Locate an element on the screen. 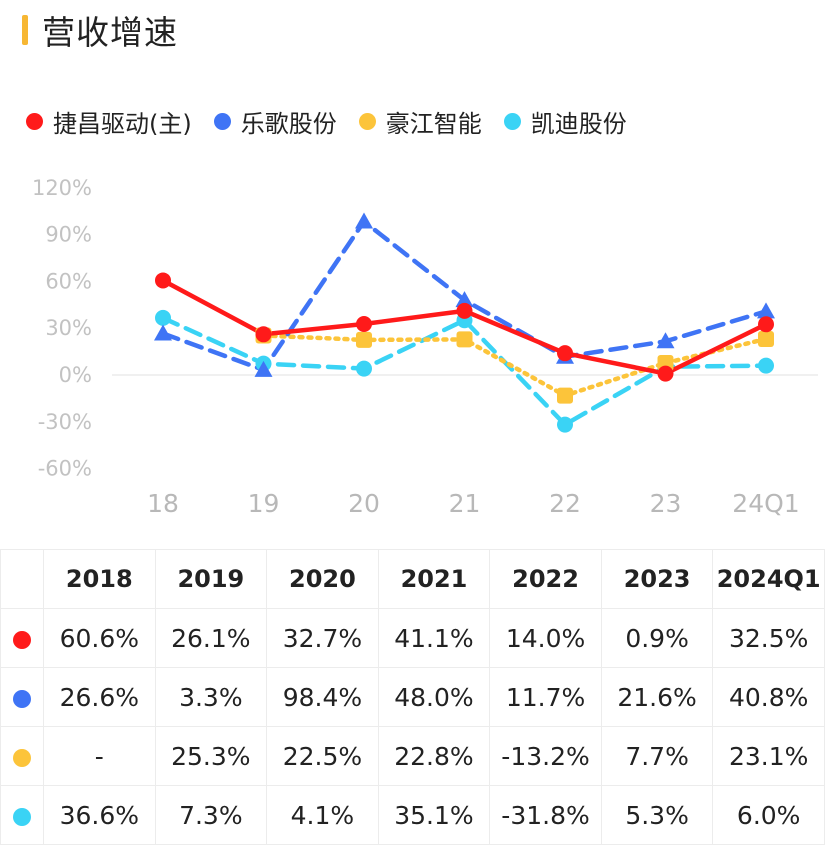  table-cell: 5.3% is located at coordinates (657, 815).